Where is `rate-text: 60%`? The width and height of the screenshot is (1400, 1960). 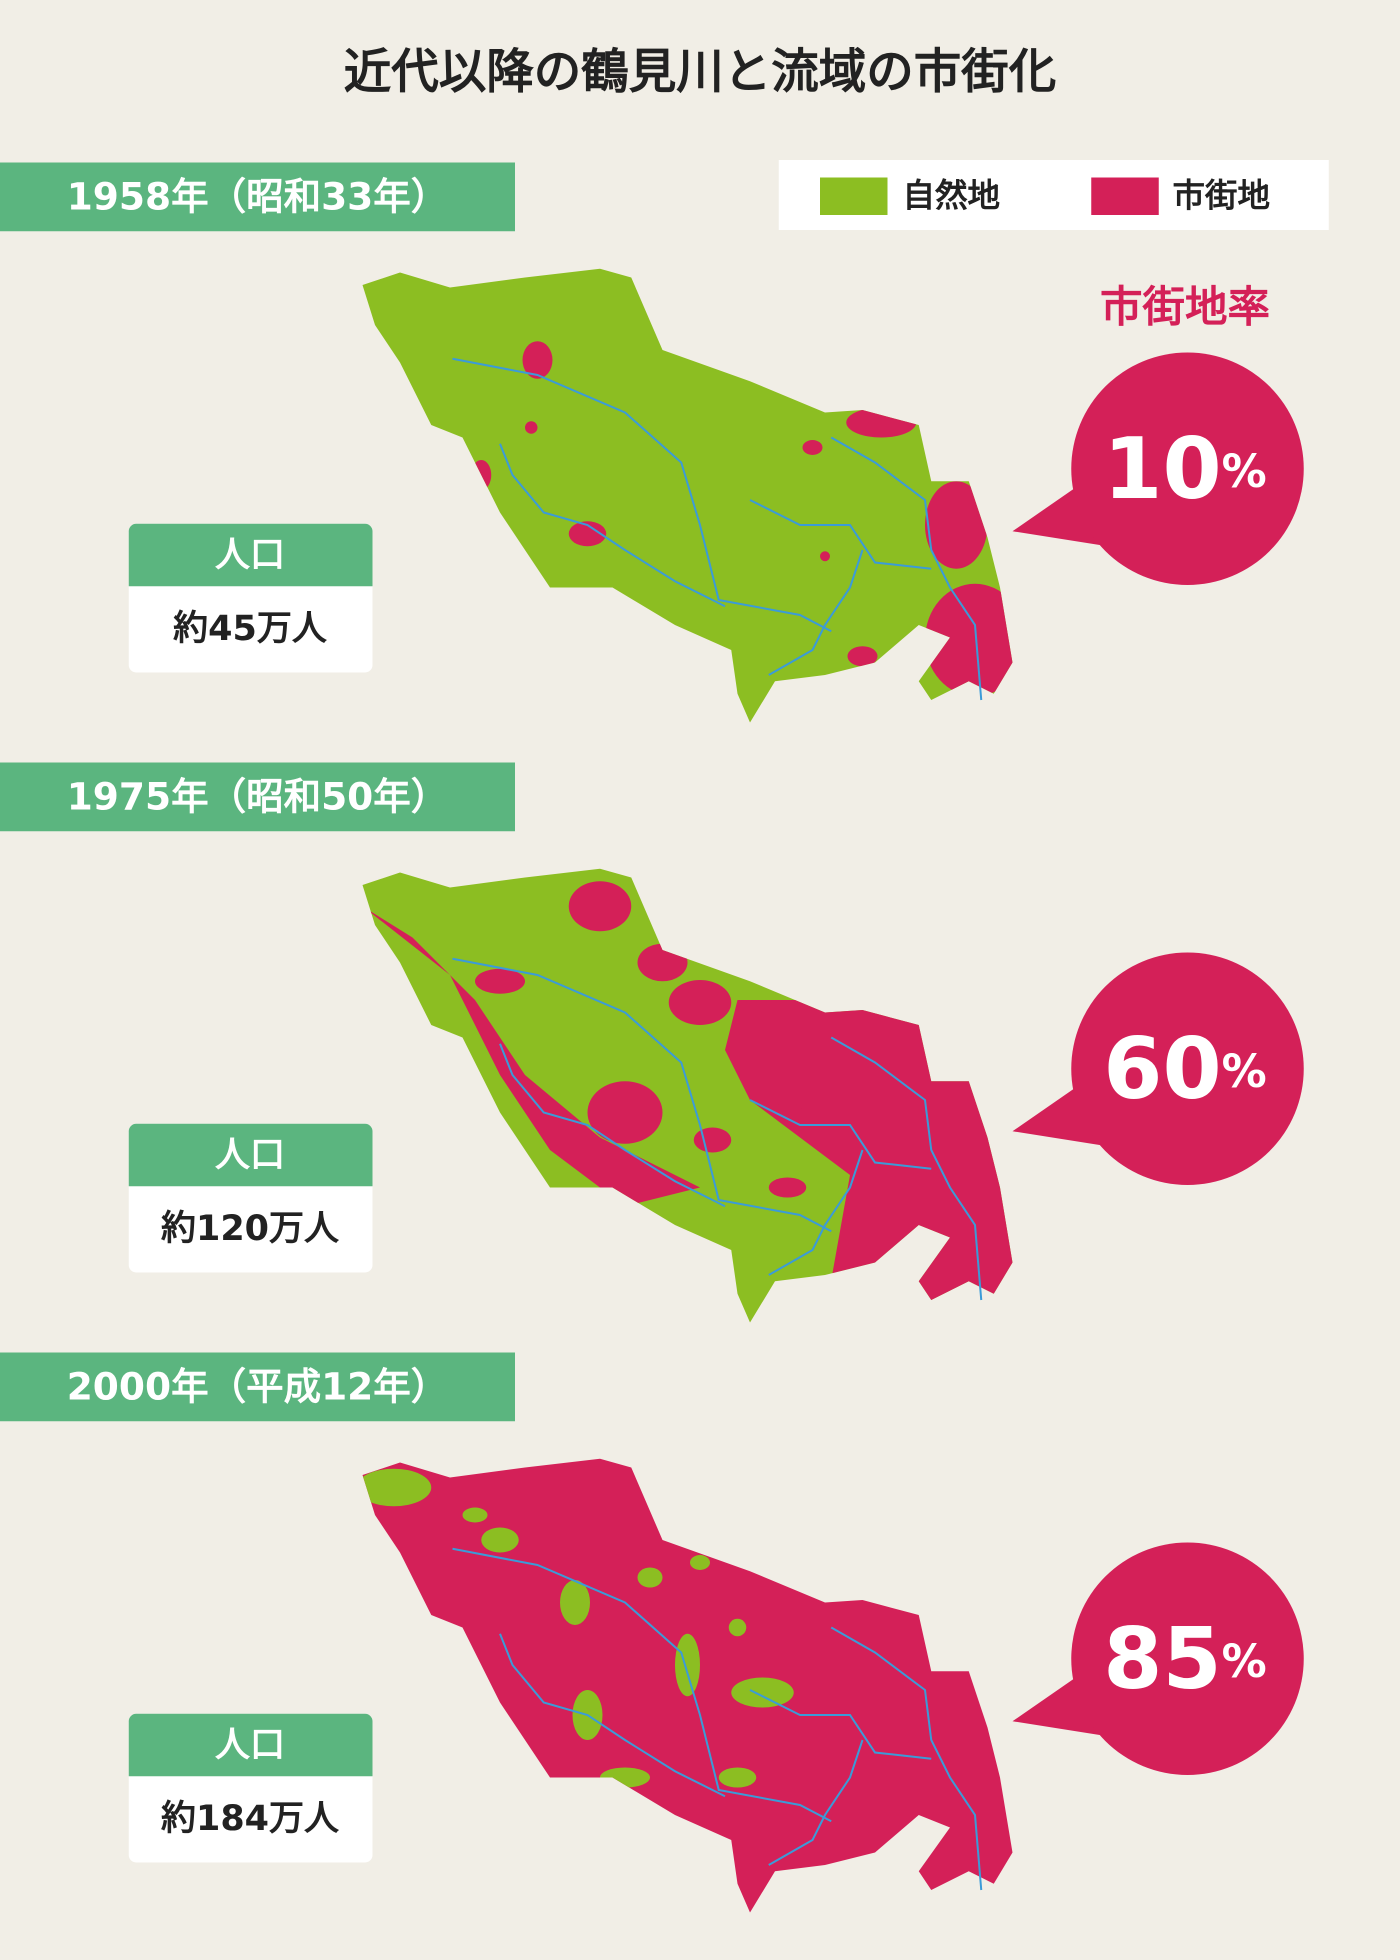 rate-text: 60% is located at coordinates (1184, 1069).